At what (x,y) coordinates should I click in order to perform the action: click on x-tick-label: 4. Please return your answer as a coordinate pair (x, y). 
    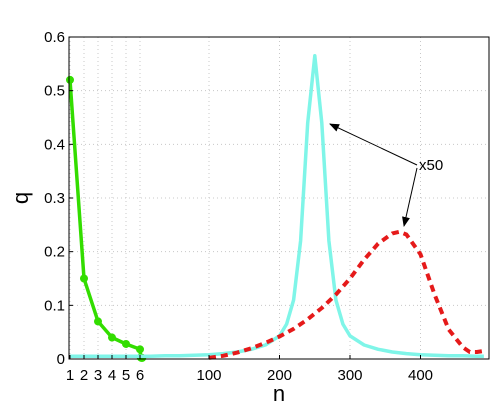
    Looking at the image, I should click on (112, 375).